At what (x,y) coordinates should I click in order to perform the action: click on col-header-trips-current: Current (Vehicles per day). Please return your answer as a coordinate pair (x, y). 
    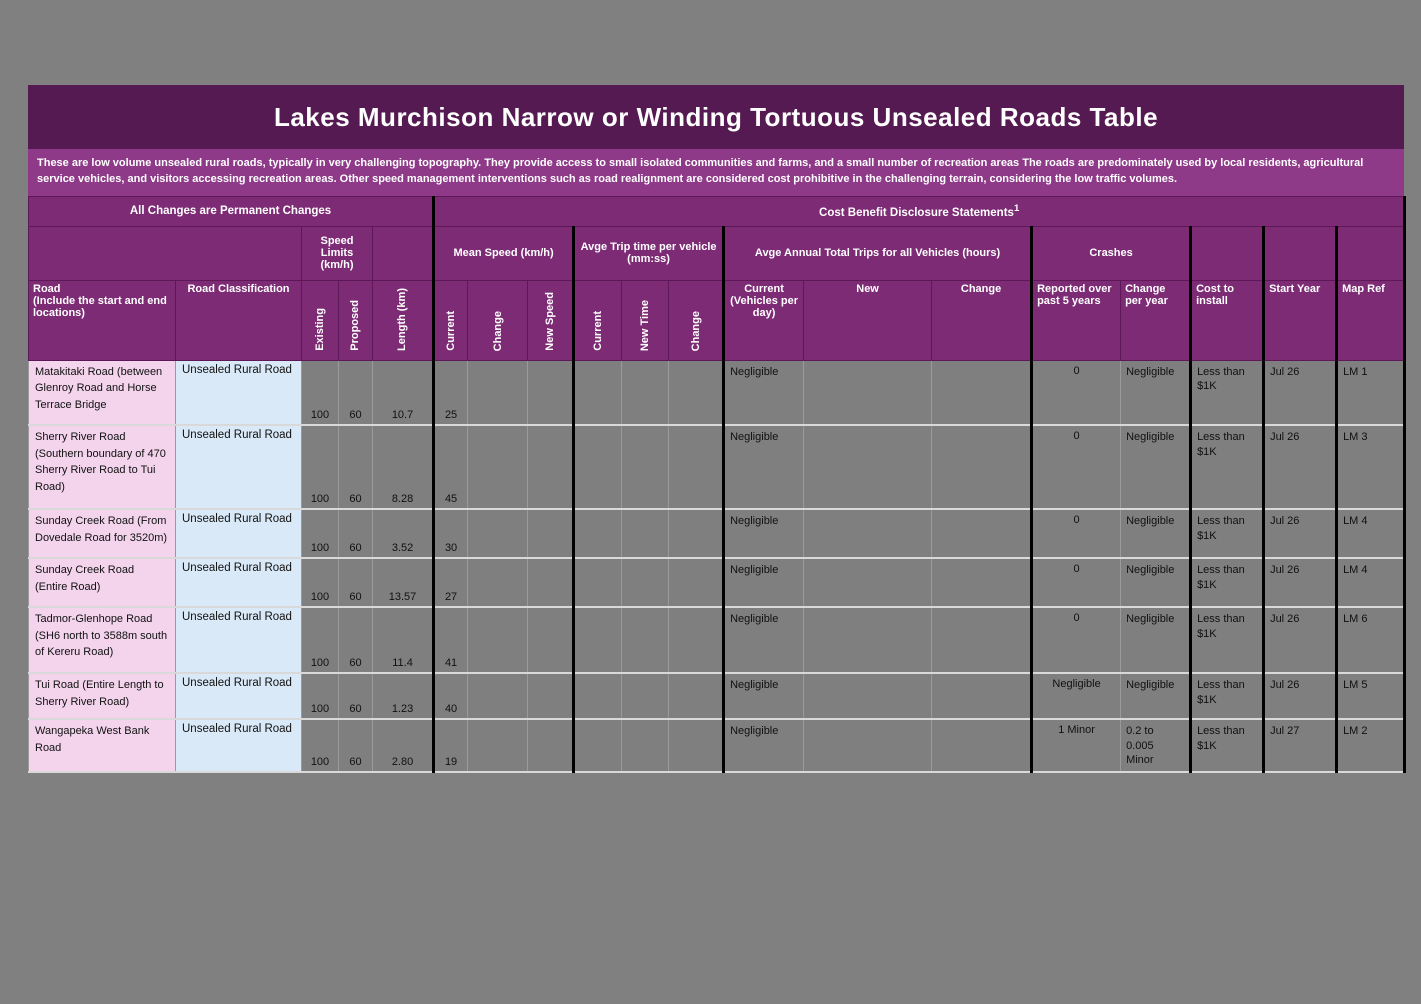
    Looking at the image, I should click on (763, 320).